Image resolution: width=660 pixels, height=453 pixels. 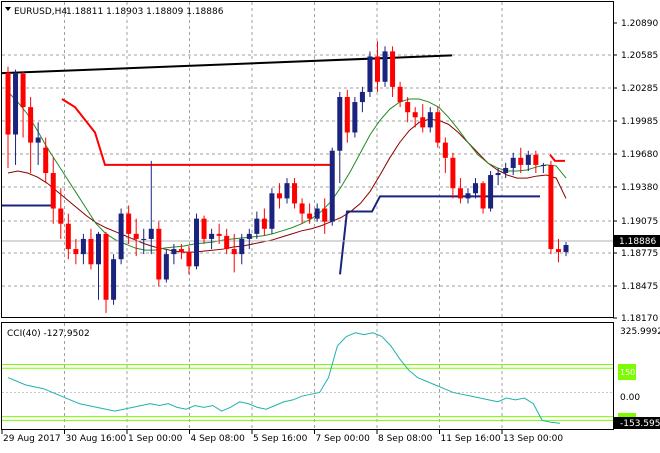 I want to click on svg-text: 1.18886, so click(x=637, y=242).